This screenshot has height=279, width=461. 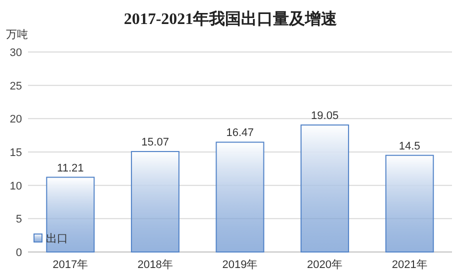 What do you see at coordinates (16, 153) in the screenshot?
I see `y-tick-label: 15` at bounding box center [16, 153].